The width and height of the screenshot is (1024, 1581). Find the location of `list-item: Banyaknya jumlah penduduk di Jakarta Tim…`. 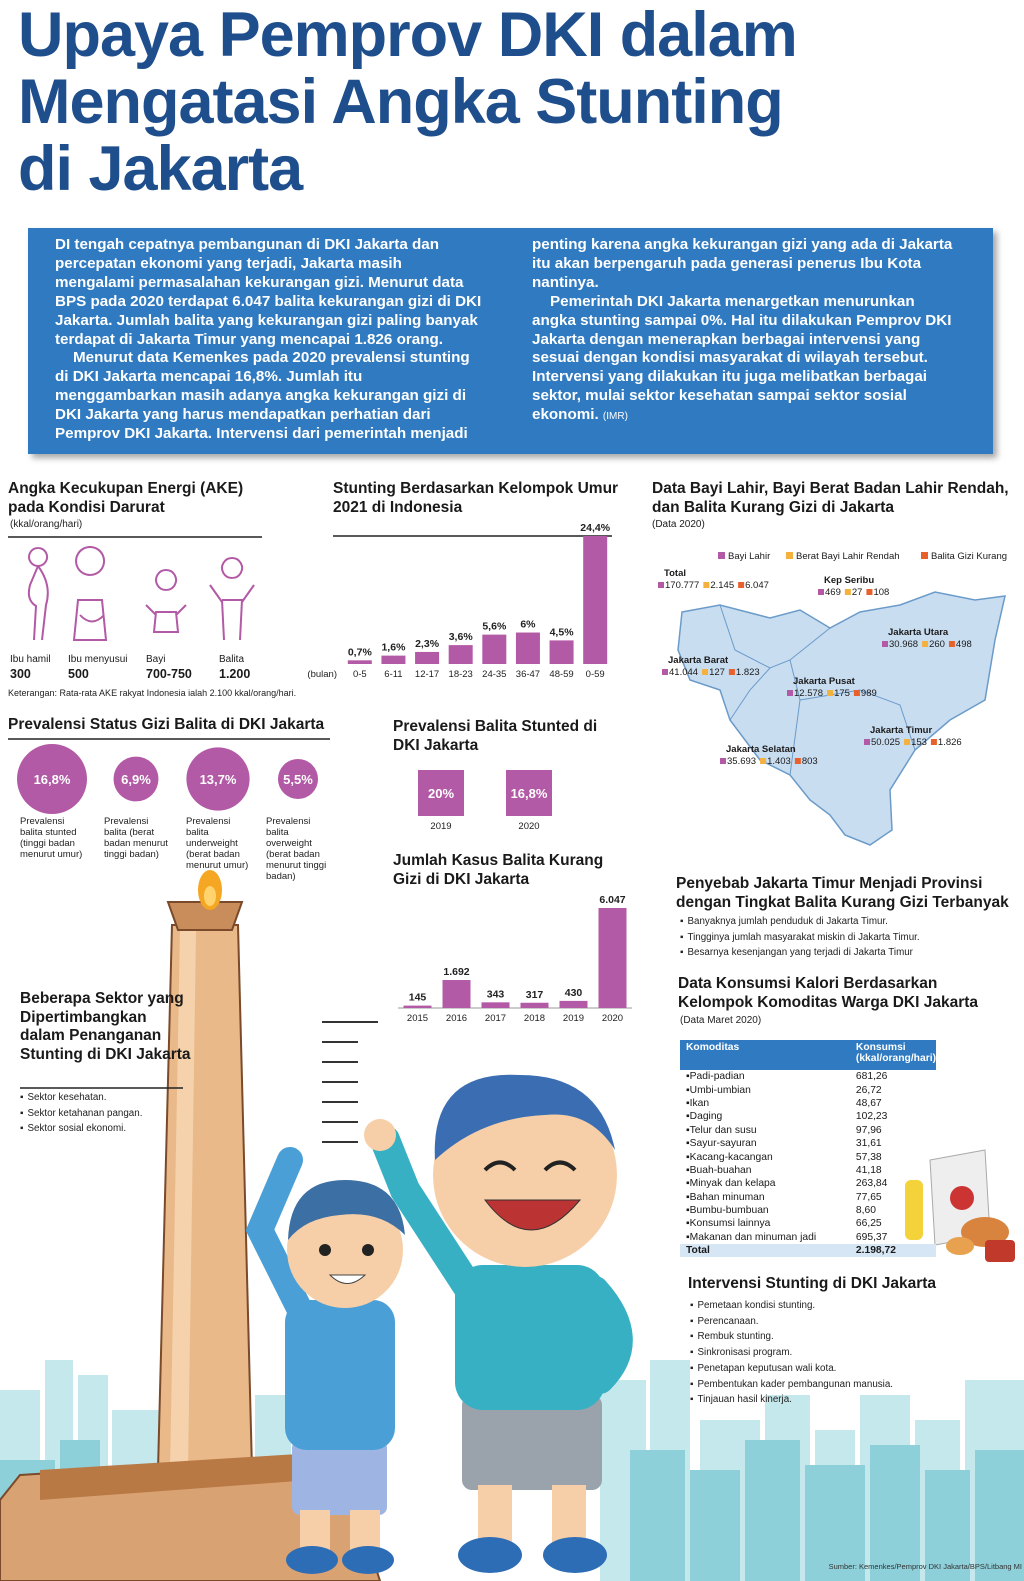

list-item: Banyaknya jumlah penduduk di Jakarta Tim… is located at coordinates (800, 922).